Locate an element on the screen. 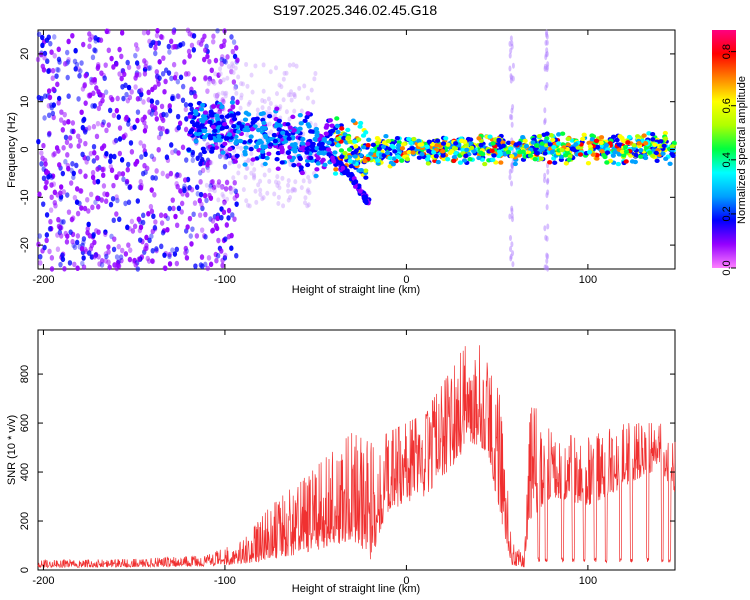 This screenshot has width=750, height=600. x-tick-label: 0 is located at coordinates (406, 280).